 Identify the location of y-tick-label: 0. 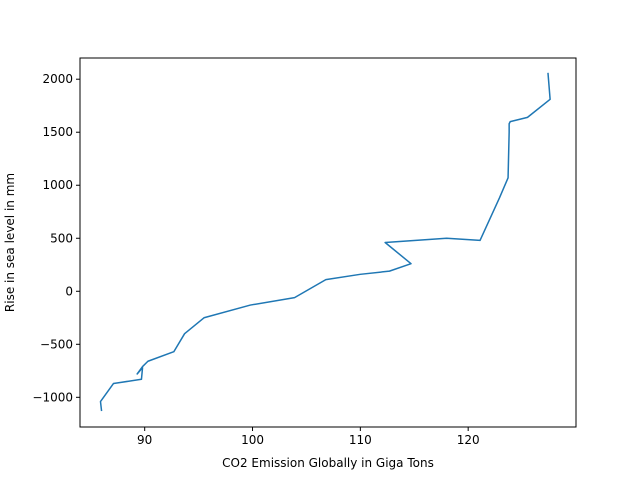
(69, 291).